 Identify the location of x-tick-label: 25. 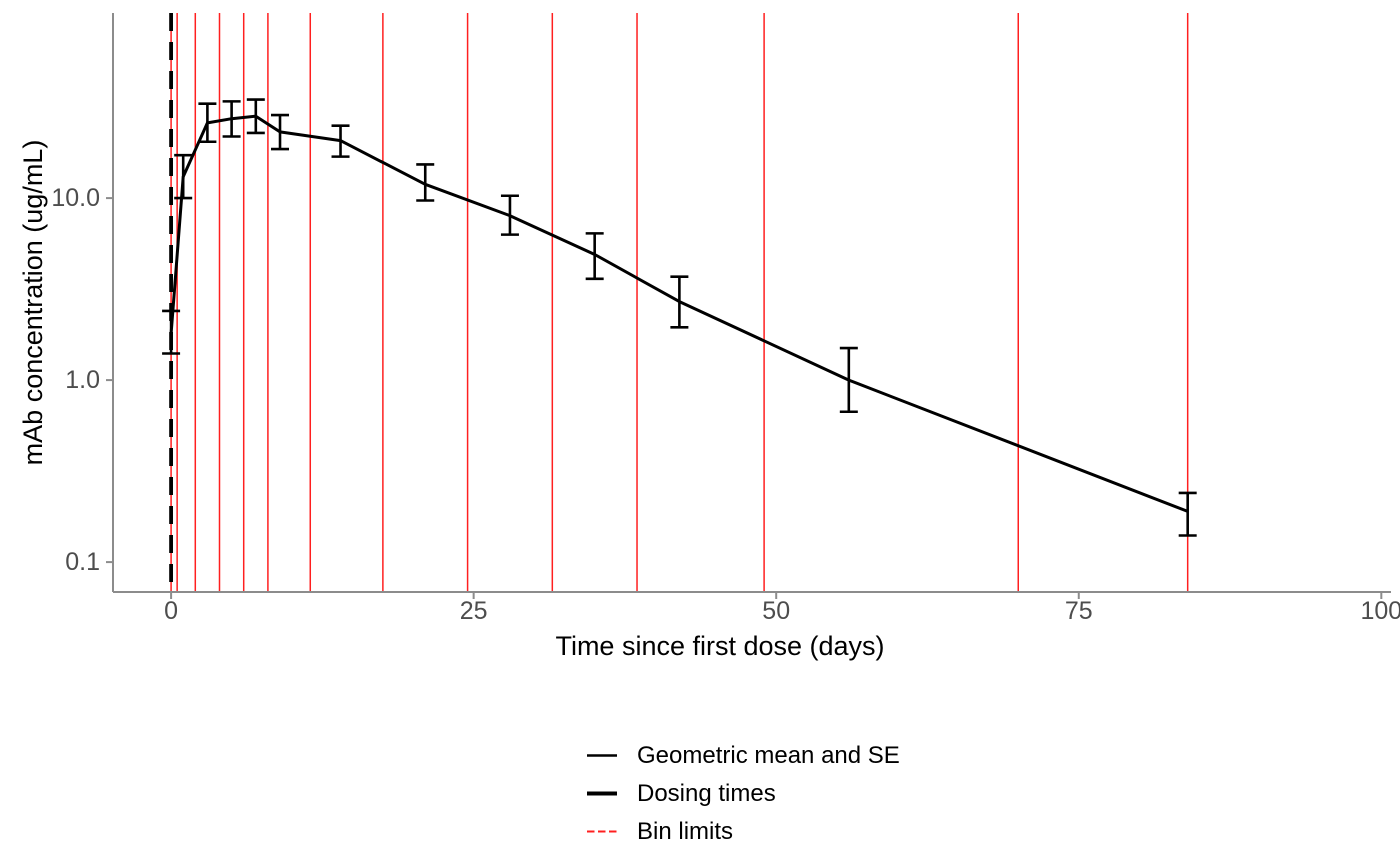
(474, 611).